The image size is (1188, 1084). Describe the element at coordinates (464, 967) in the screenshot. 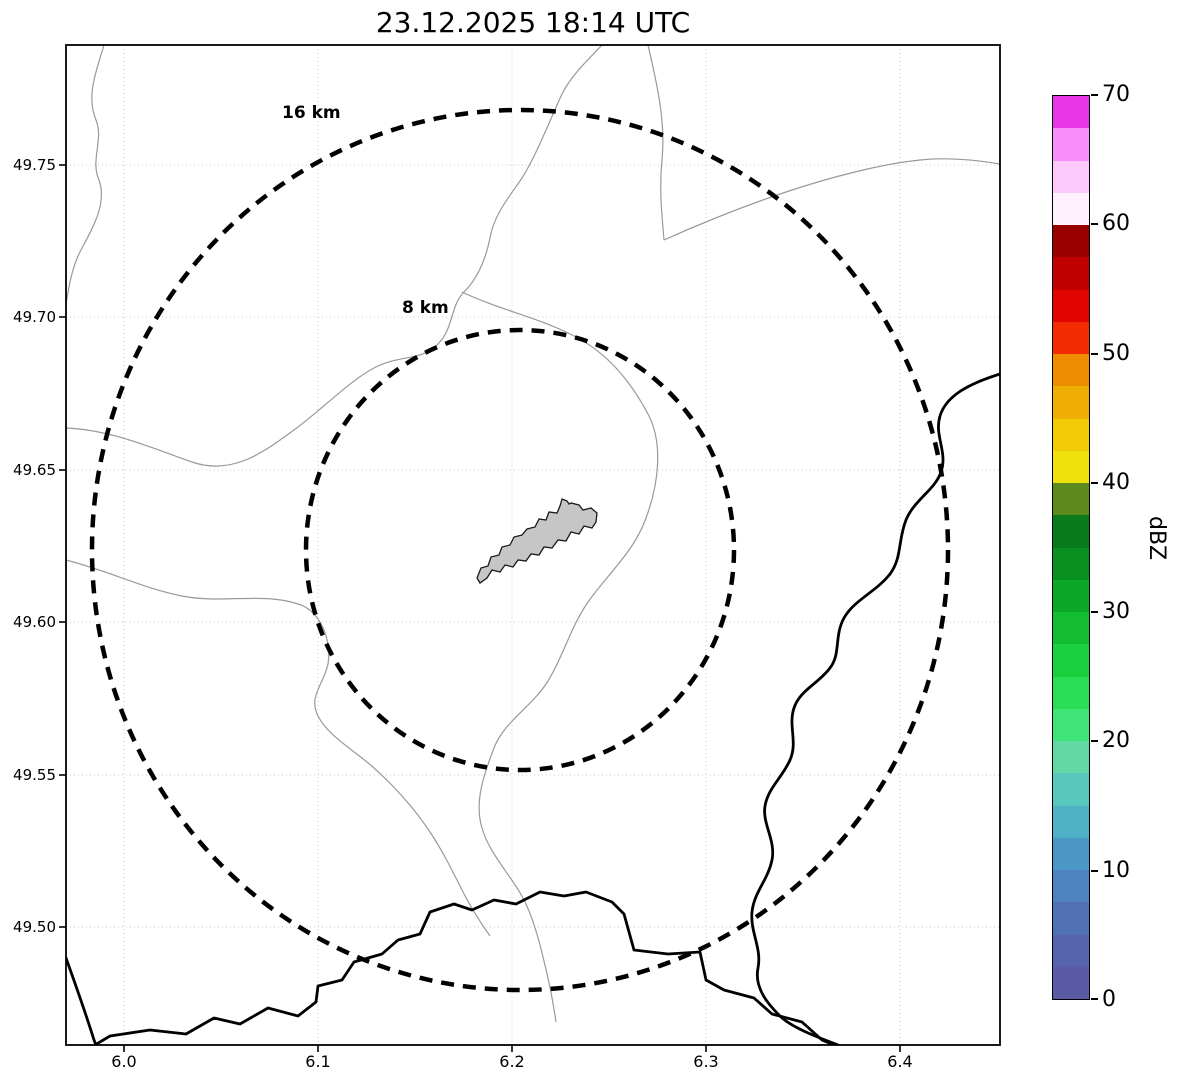

I see `southern-border-line` at that location.